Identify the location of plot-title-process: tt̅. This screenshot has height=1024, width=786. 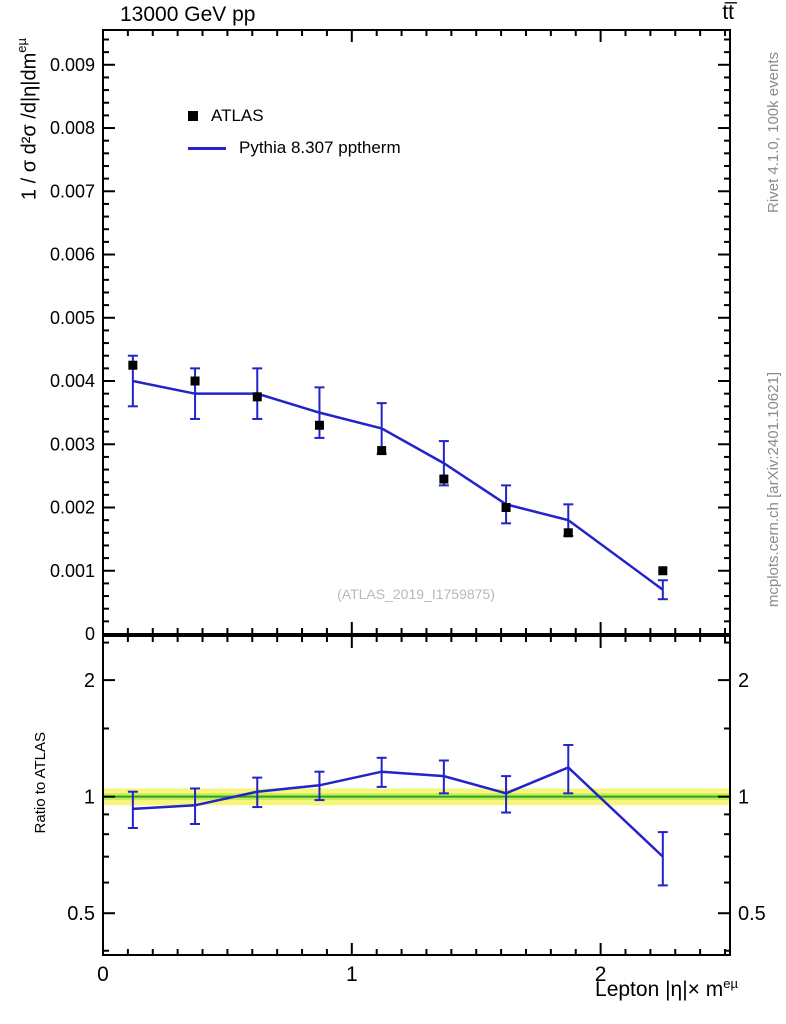
(728, 12).